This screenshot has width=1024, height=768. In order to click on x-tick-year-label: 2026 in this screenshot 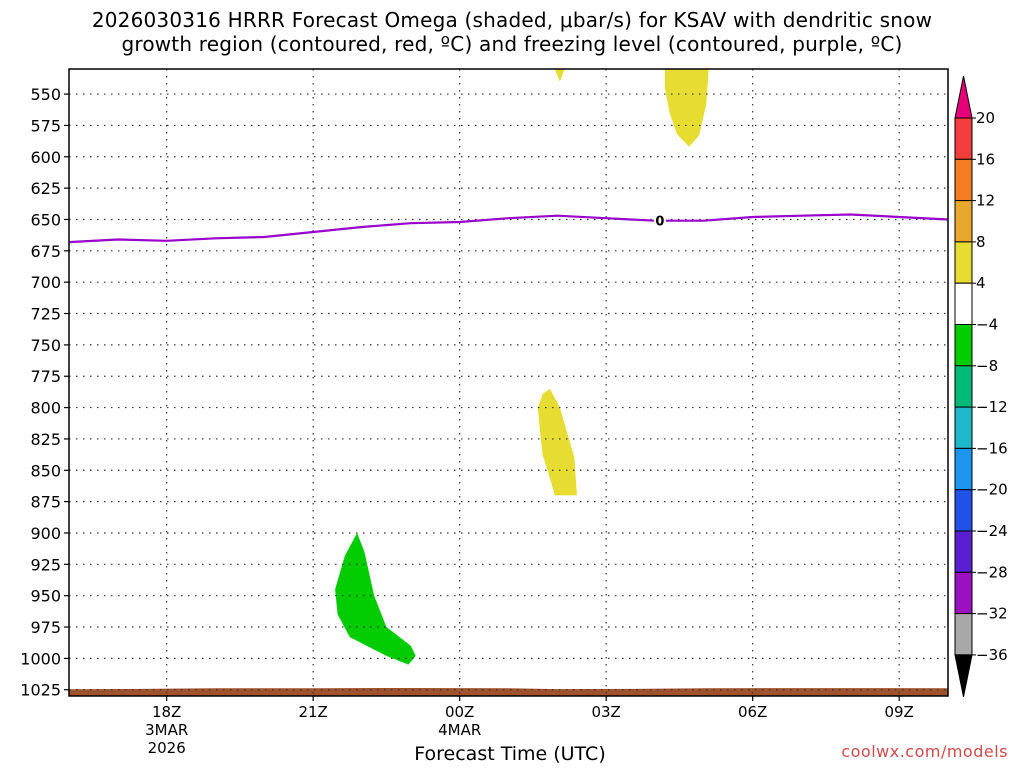, I will do `click(167, 748)`.